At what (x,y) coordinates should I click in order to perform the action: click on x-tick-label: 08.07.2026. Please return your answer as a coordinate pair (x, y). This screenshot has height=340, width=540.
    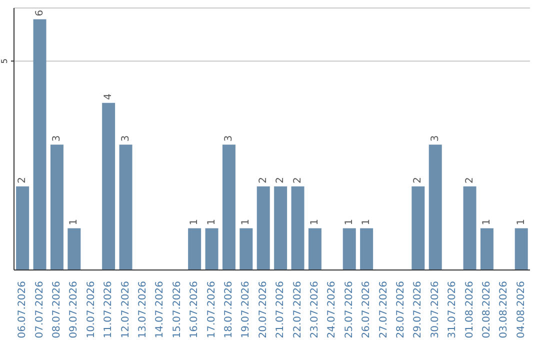
    Looking at the image, I should click on (57, 309).